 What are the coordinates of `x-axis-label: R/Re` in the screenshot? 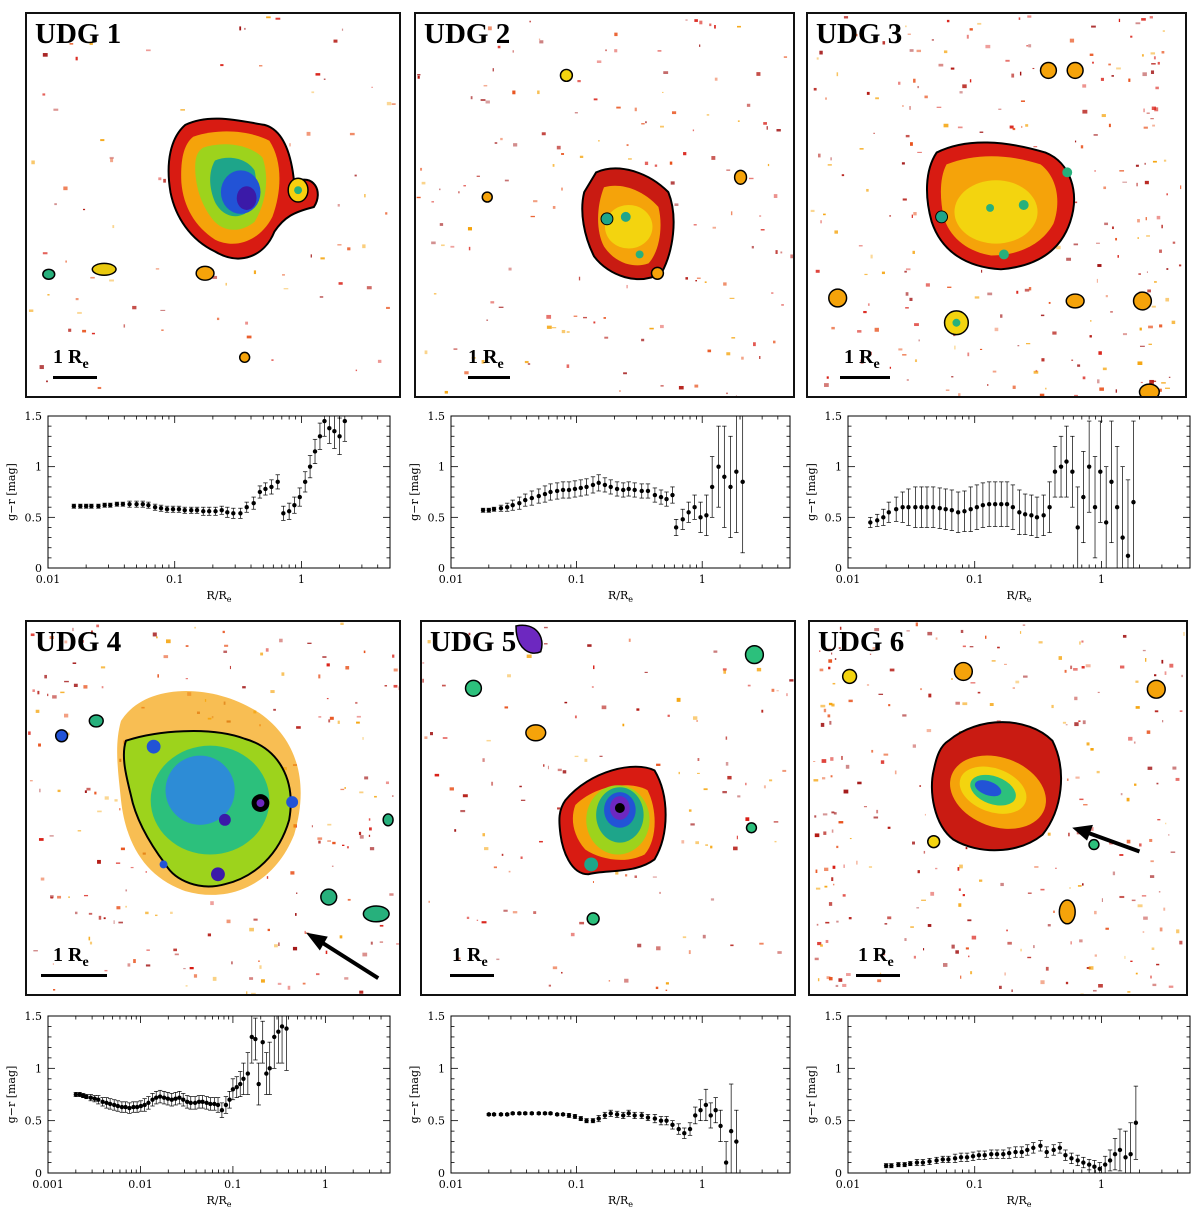 It's located at (620, 596).